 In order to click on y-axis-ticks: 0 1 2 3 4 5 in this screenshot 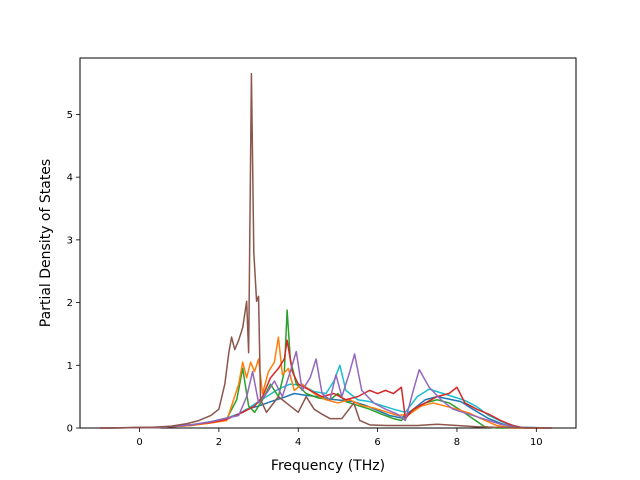, I will do `click(73, 272)`.